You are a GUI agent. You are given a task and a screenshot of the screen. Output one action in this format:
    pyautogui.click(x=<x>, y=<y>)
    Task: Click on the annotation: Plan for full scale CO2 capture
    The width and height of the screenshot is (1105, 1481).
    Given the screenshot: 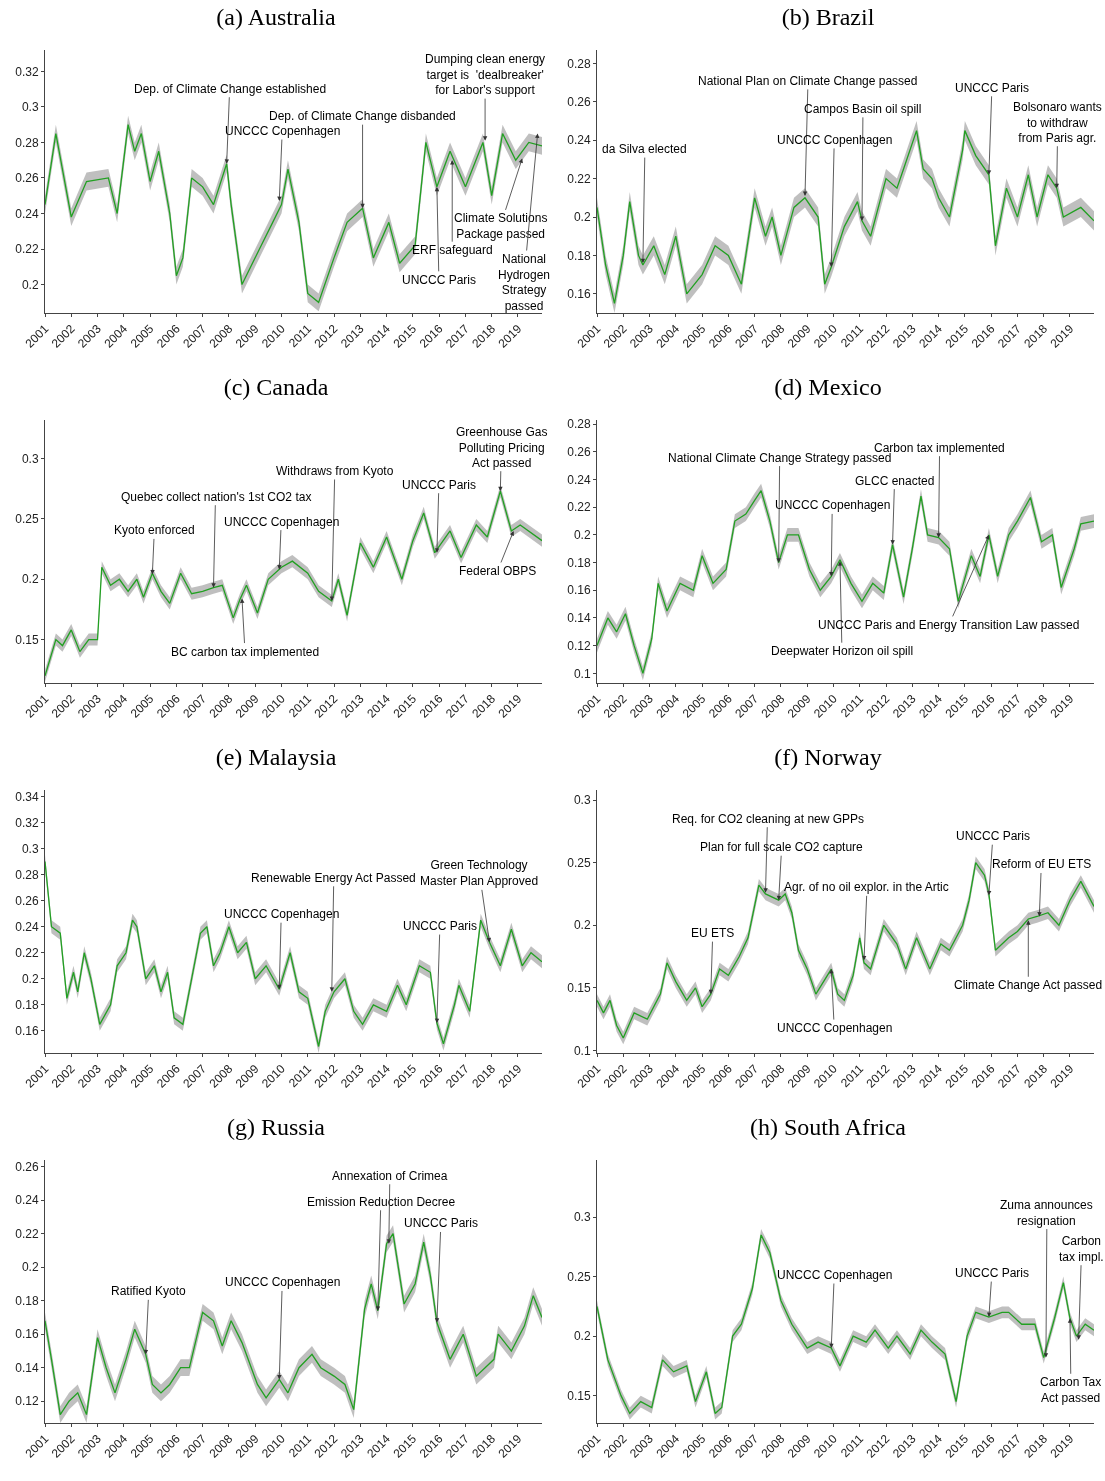 What is the action you would take?
    pyautogui.click(x=782, y=847)
    